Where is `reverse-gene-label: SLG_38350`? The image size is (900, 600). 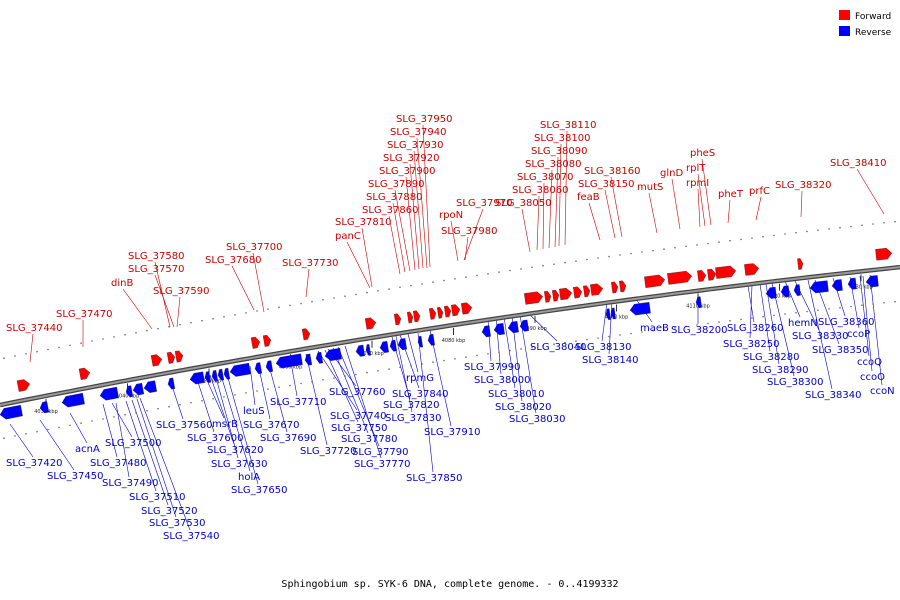 reverse-gene-label: SLG_38350 is located at coordinates (840, 350).